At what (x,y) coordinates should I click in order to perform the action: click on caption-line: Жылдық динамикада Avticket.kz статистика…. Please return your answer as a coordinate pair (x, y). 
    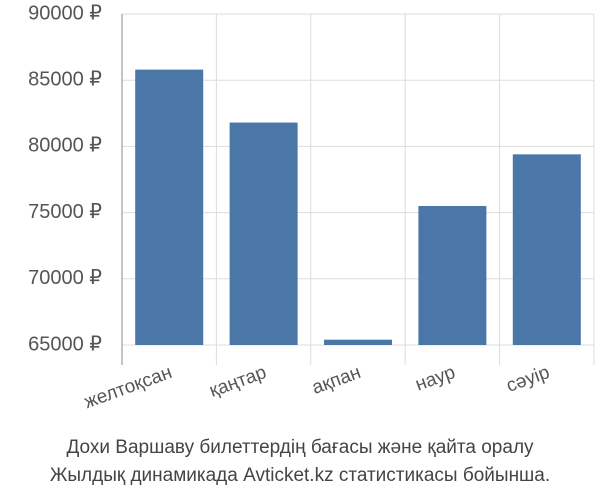
    Looking at the image, I should click on (300, 475).